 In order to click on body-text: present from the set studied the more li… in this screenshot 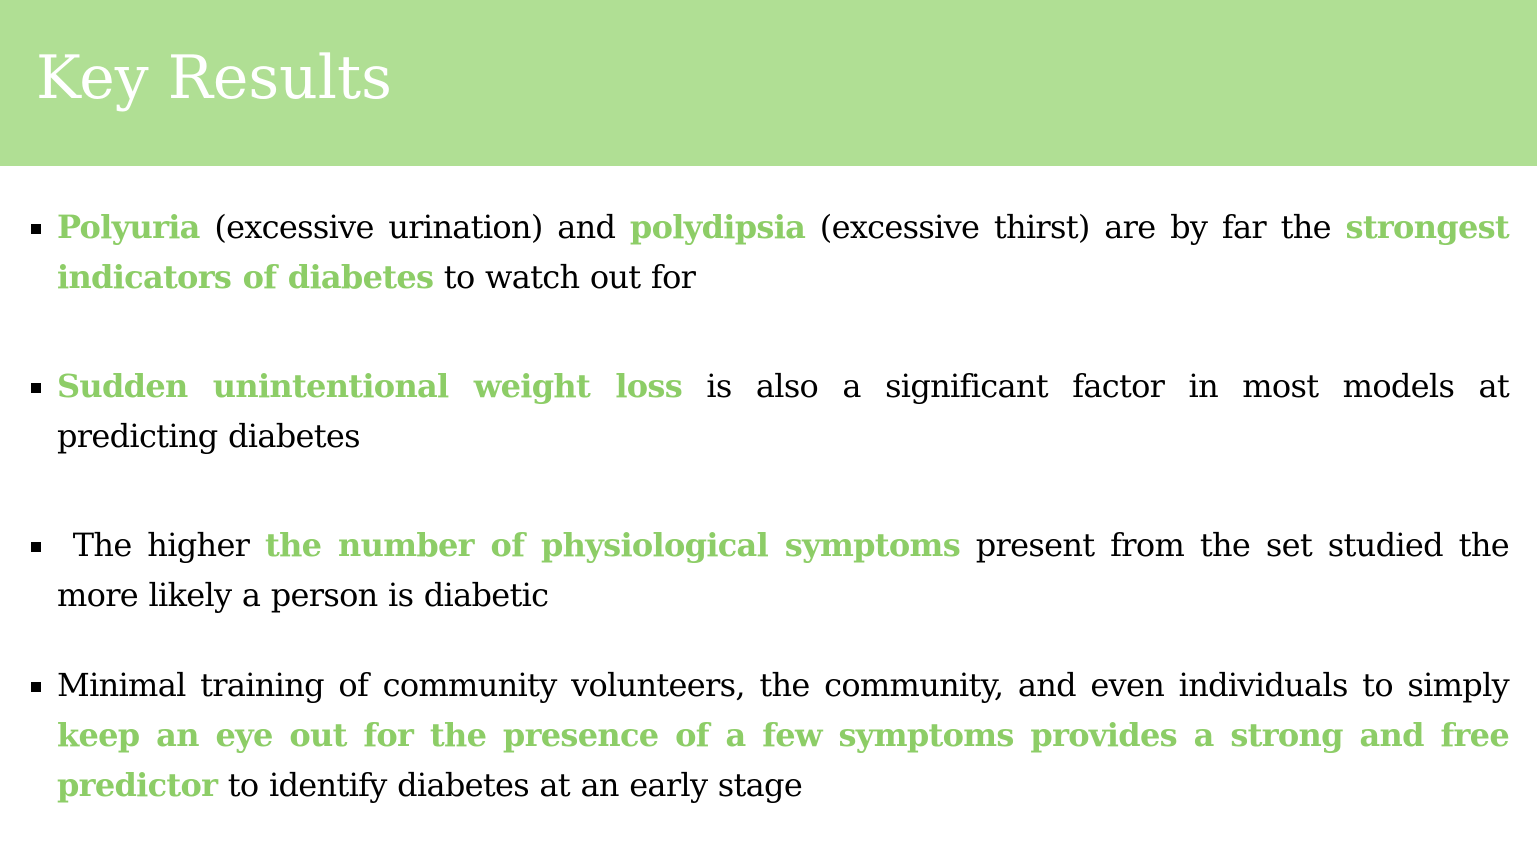, I will do `click(783, 570)`.